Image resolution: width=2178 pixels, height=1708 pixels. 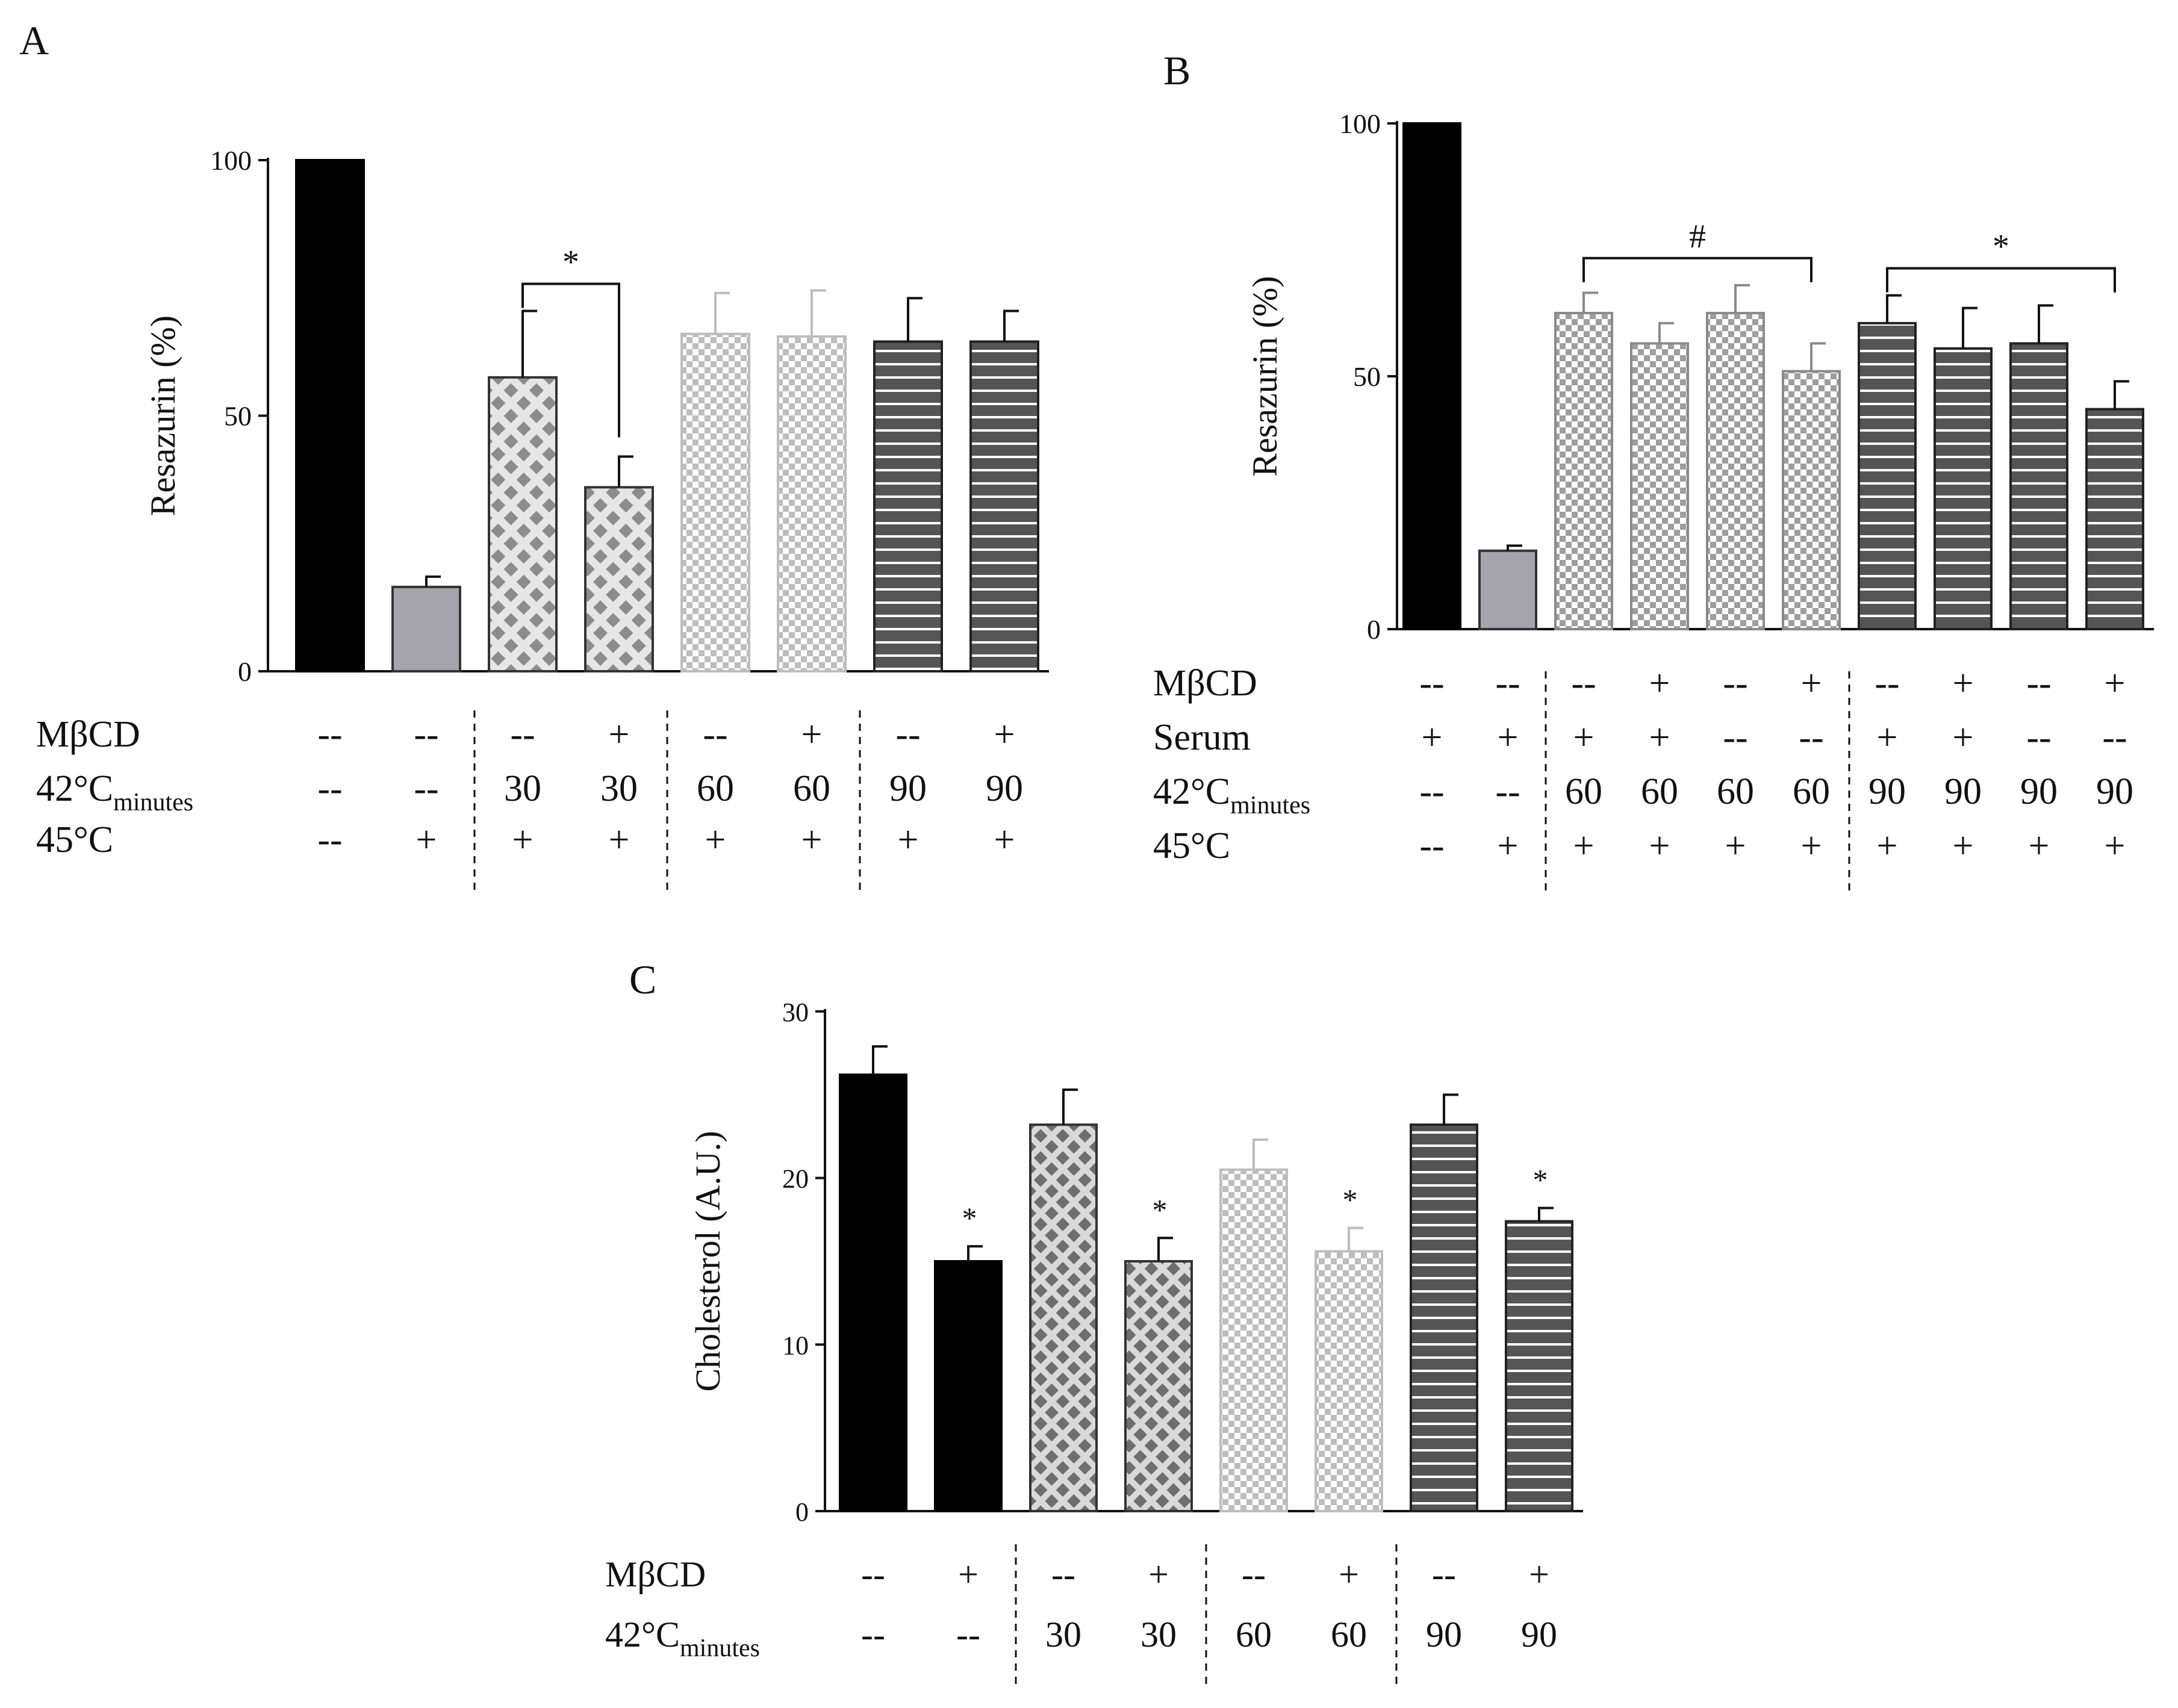 What do you see at coordinates (795, 1012) in the screenshot?
I see `y-tick-label: 30` at bounding box center [795, 1012].